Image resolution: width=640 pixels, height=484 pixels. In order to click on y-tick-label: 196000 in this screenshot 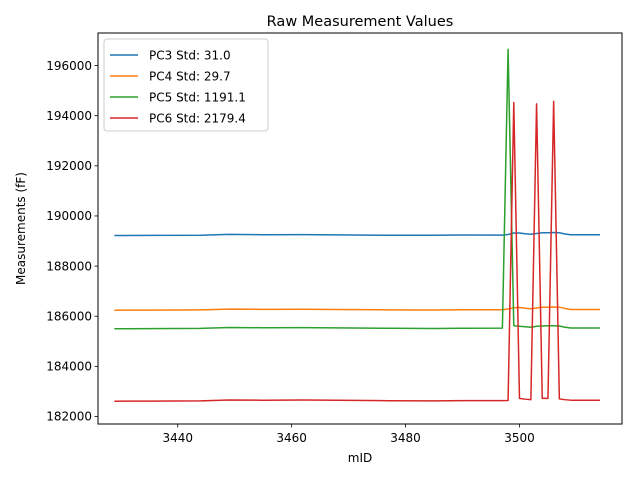, I will do `click(69, 66)`.